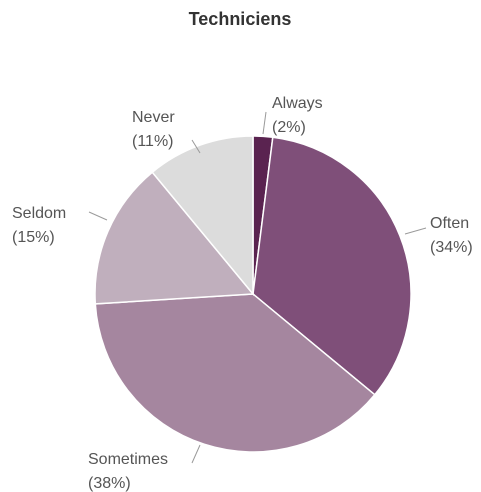 Image resolution: width=481 pixels, height=492 pixels. I want to click on leader-line-always, so click(264, 123).